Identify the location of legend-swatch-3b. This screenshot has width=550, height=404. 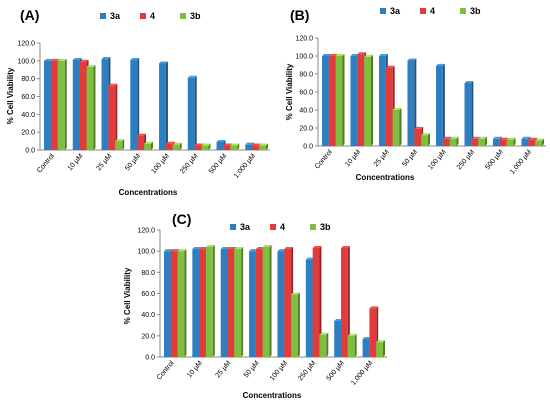
(463, 11).